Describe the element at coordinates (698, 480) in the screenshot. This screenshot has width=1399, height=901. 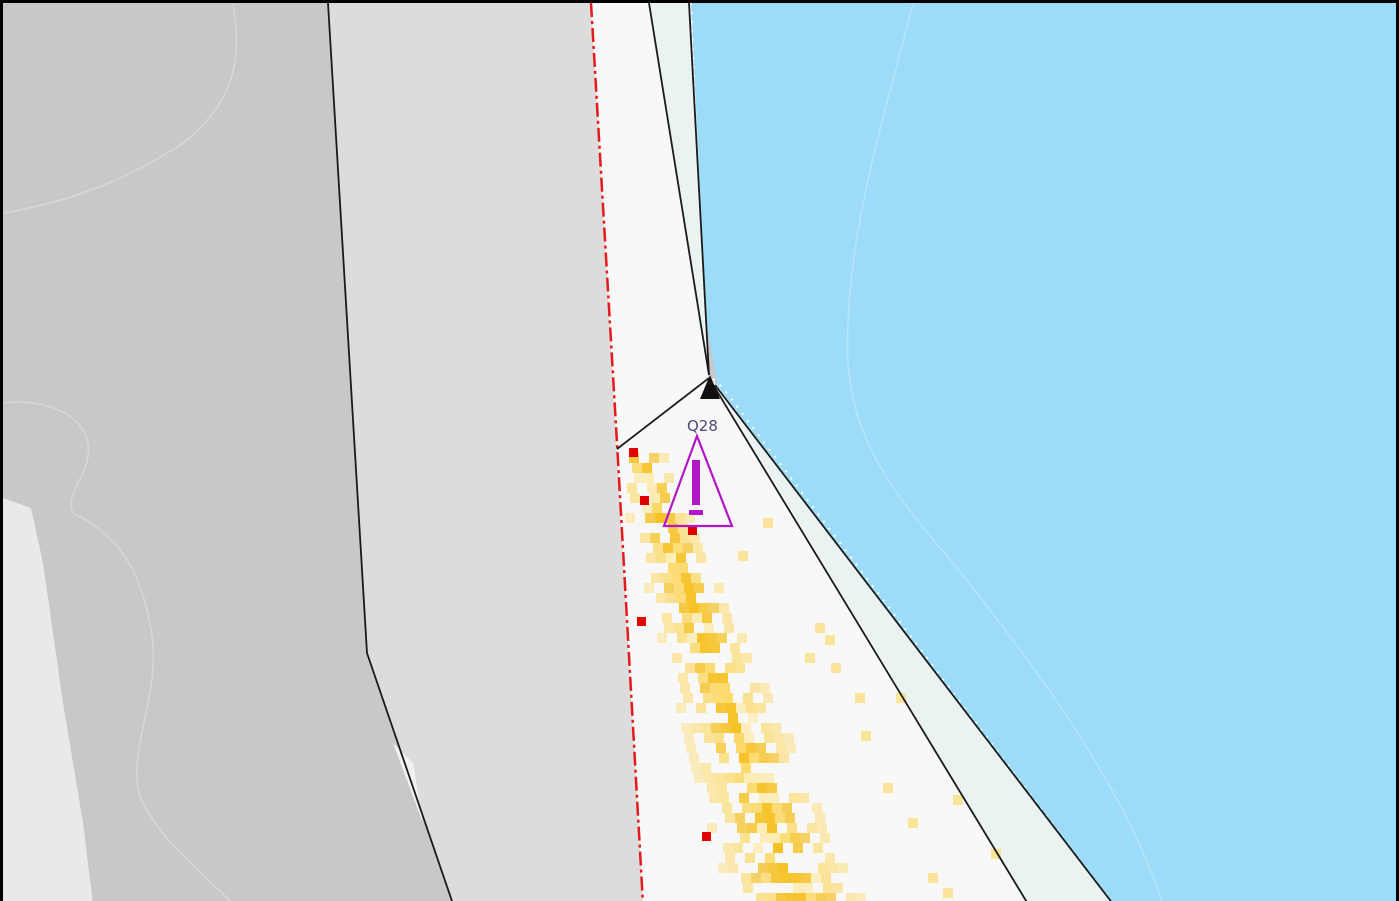
I see `warning-marker` at that location.